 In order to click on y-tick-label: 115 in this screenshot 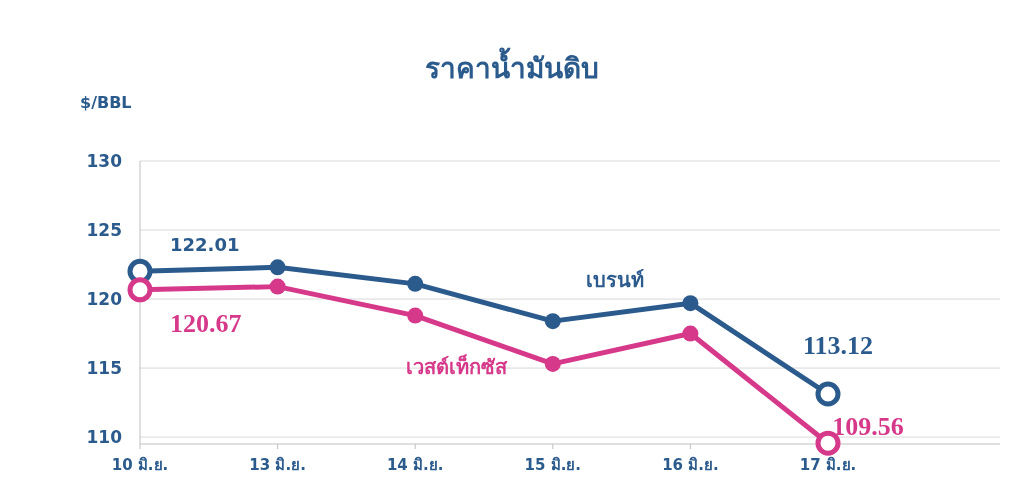, I will do `click(104, 368)`.